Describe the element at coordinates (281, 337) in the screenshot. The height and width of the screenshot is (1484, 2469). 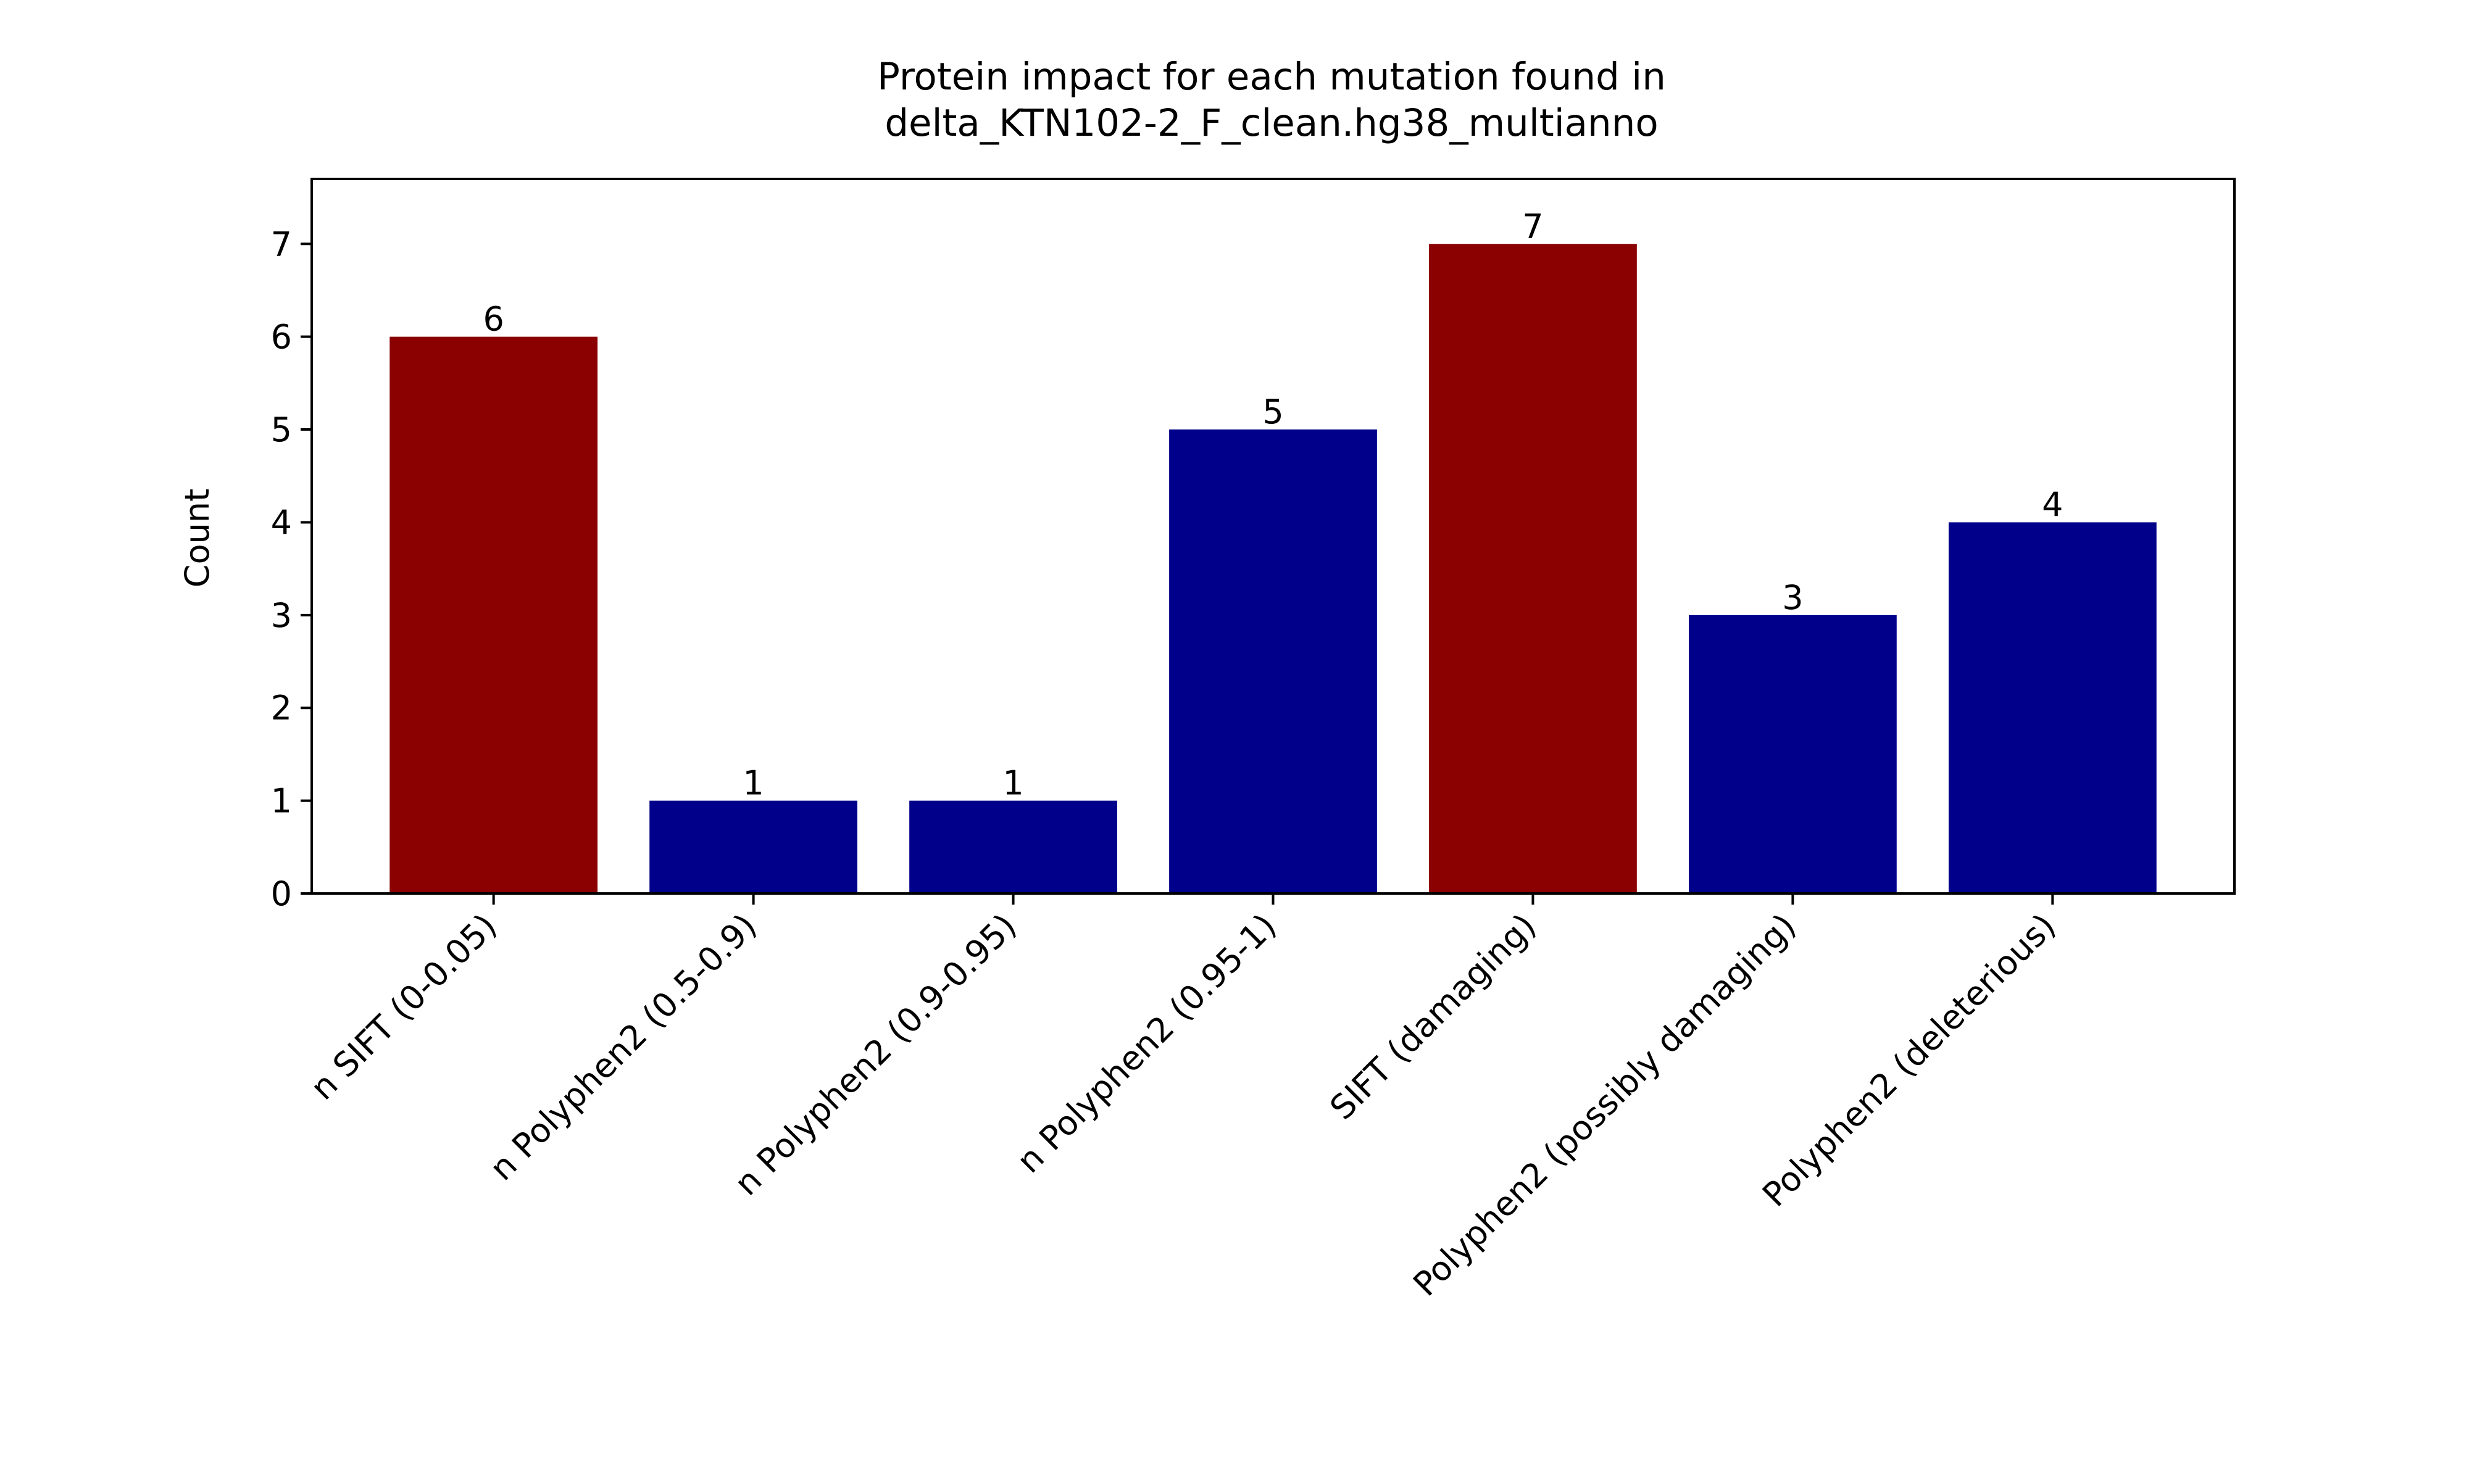
I see `y-tick-label: 6` at that location.